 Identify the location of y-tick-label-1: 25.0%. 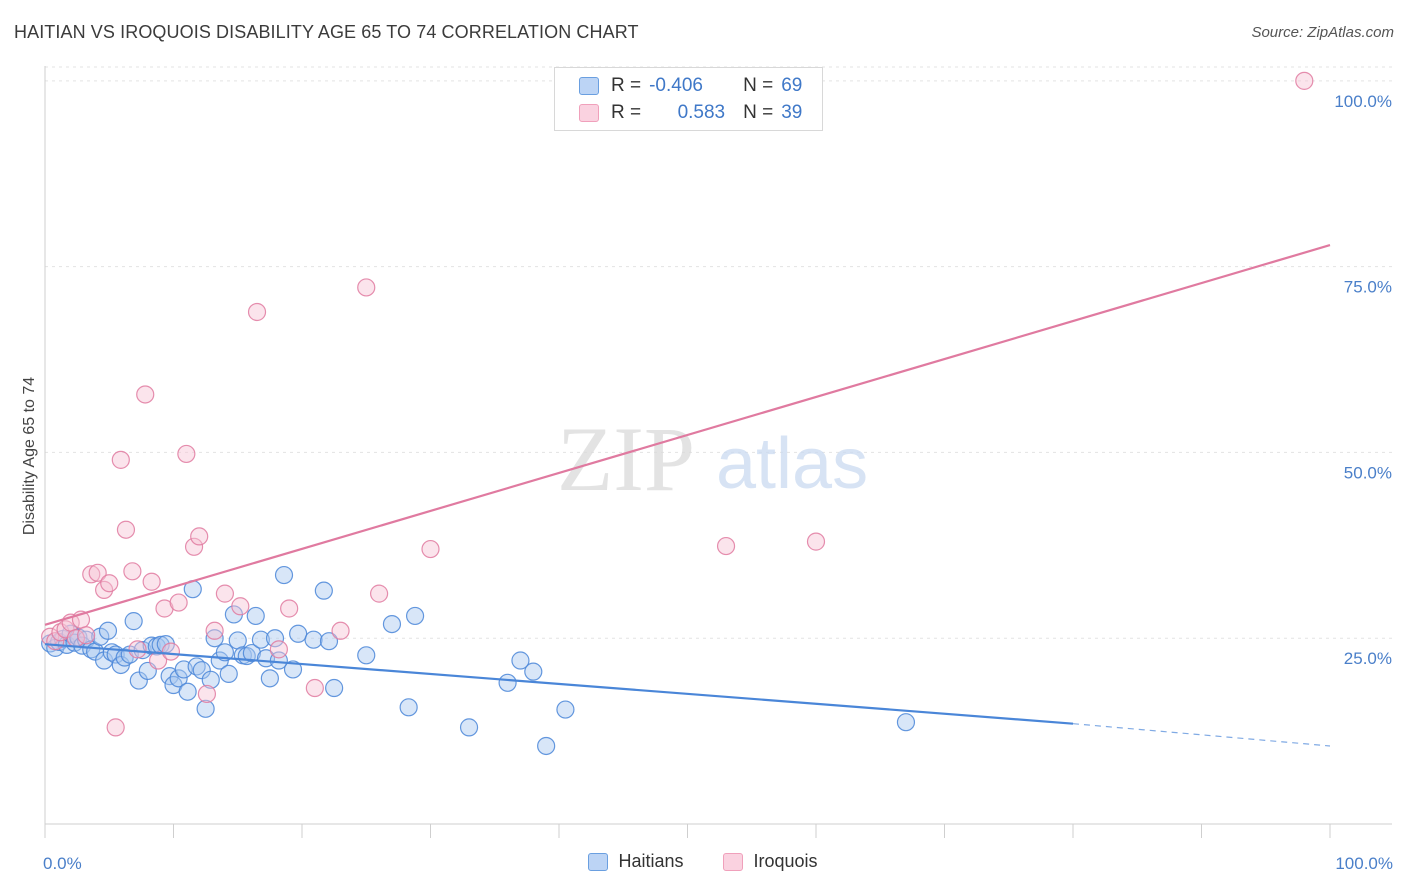
(1368, 658).